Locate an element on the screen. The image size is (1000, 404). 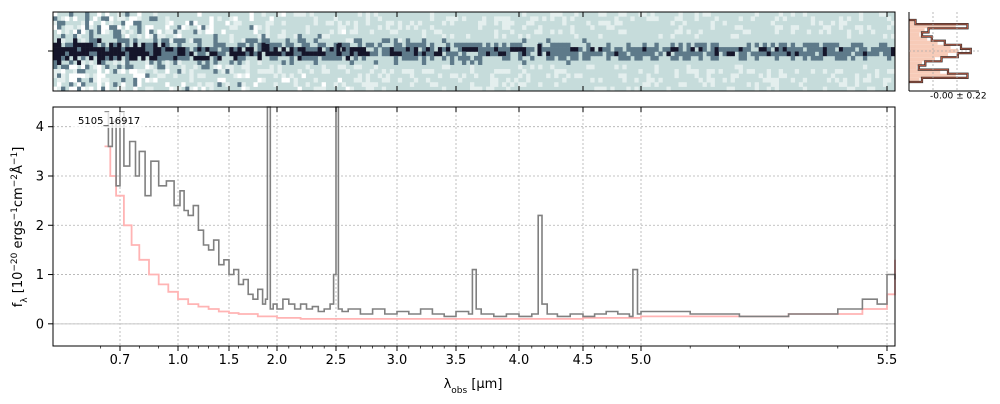
object-label-background is located at coordinates (109, 120).